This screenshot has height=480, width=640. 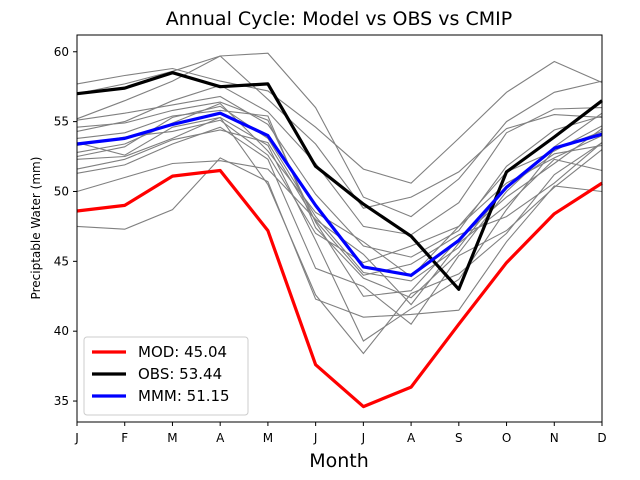 I want to click on y-tick-label: 50, so click(x=61, y=191).